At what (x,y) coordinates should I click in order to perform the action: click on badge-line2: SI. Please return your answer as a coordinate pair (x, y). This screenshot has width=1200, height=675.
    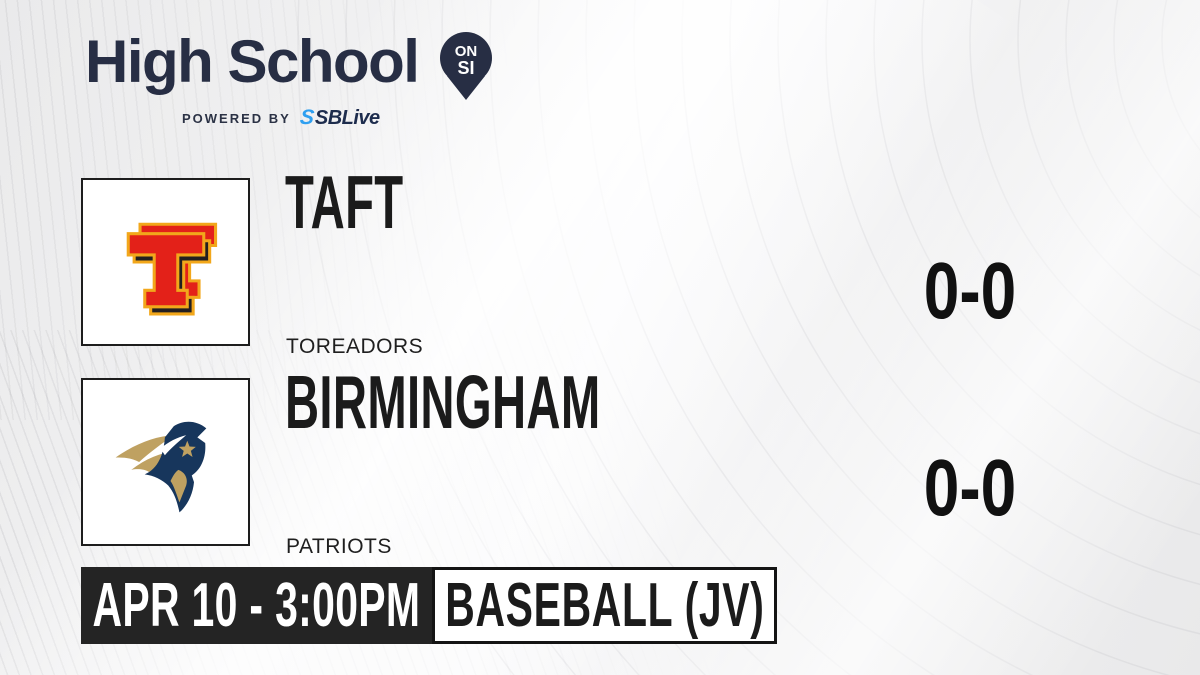
    Looking at the image, I should click on (466, 68).